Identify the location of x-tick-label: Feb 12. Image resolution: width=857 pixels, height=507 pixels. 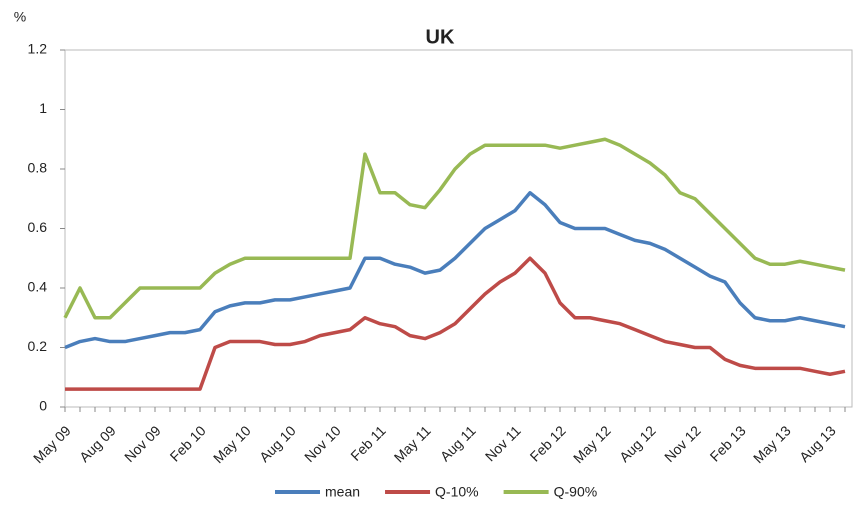
(548, 443).